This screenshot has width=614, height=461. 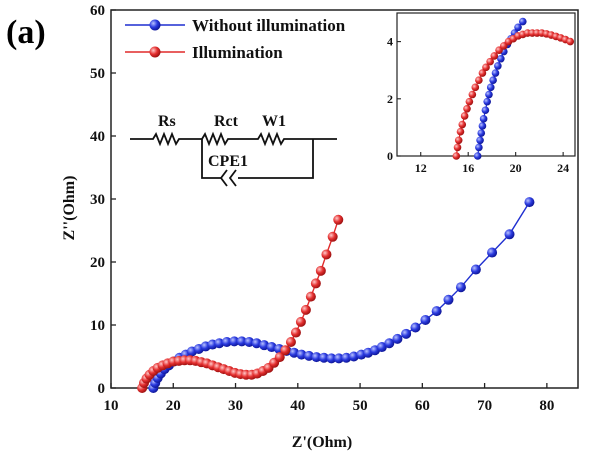 I want to click on y-tick-label: 50, so click(x=97, y=74).